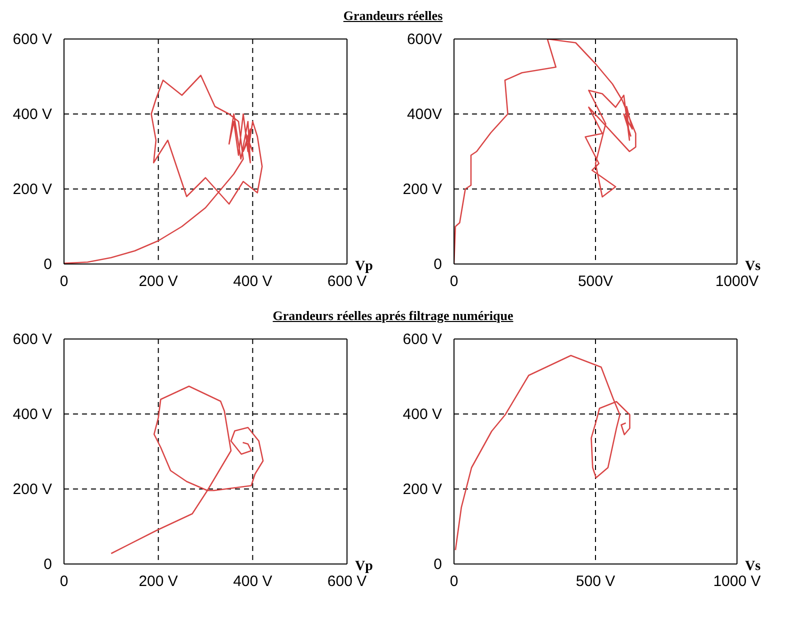 The image size is (795, 636). I want to click on text: Grandeurs réelles, so click(393, 15).